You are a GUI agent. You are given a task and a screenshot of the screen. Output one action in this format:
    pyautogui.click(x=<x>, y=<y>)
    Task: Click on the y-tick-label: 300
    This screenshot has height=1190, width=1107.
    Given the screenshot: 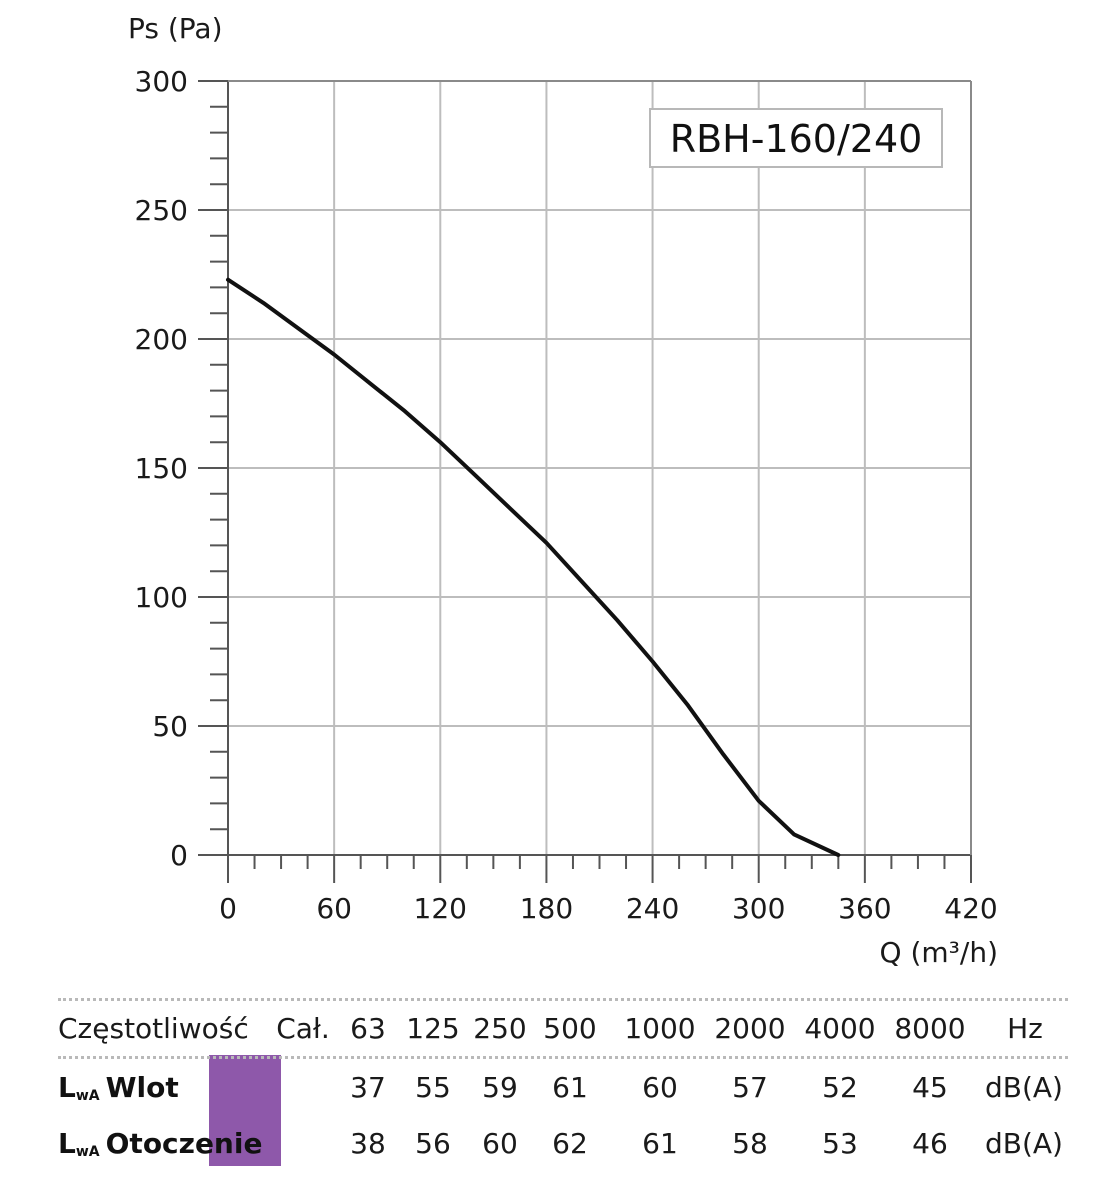 What is the action you would take?
    pyautogui.click(x=161, y=81)
    